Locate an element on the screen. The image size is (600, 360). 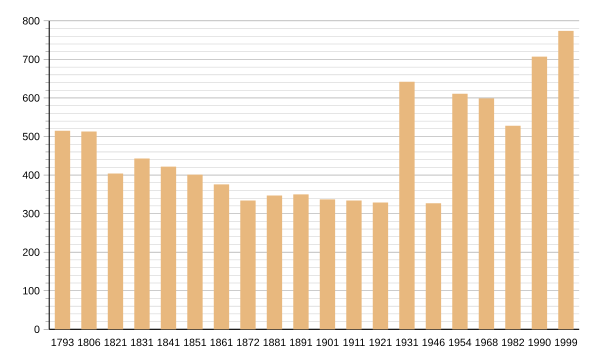
y-tick-label: 800 is located at coordinates (31, 21).